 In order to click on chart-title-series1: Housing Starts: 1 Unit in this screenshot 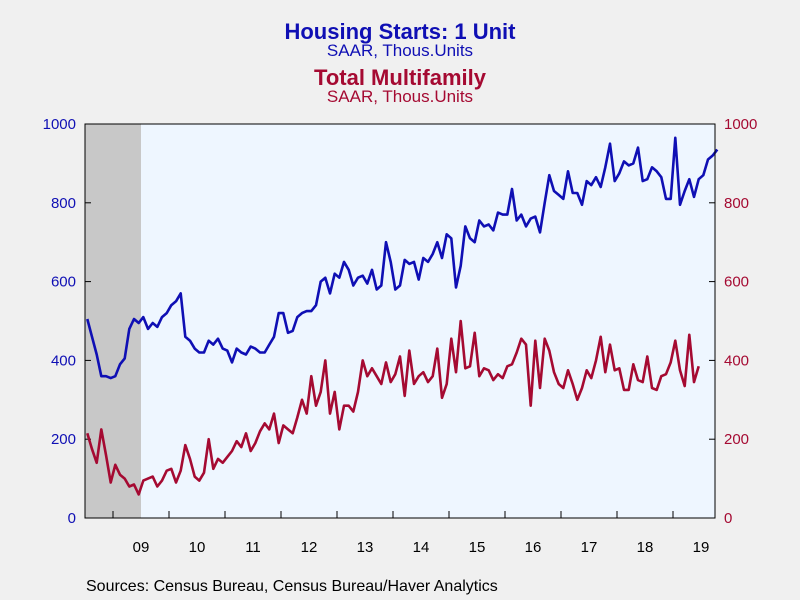, I will do `click(400, 31)`.